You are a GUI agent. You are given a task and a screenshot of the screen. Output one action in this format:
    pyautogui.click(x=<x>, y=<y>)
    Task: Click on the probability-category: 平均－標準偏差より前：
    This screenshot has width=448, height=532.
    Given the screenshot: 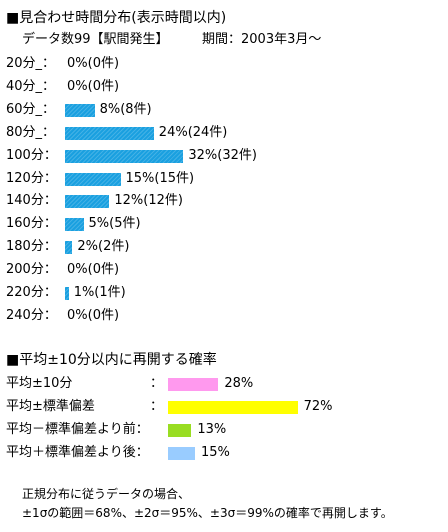 What is the action you would take?
    pyautogui.click(x=77, y=429)
    